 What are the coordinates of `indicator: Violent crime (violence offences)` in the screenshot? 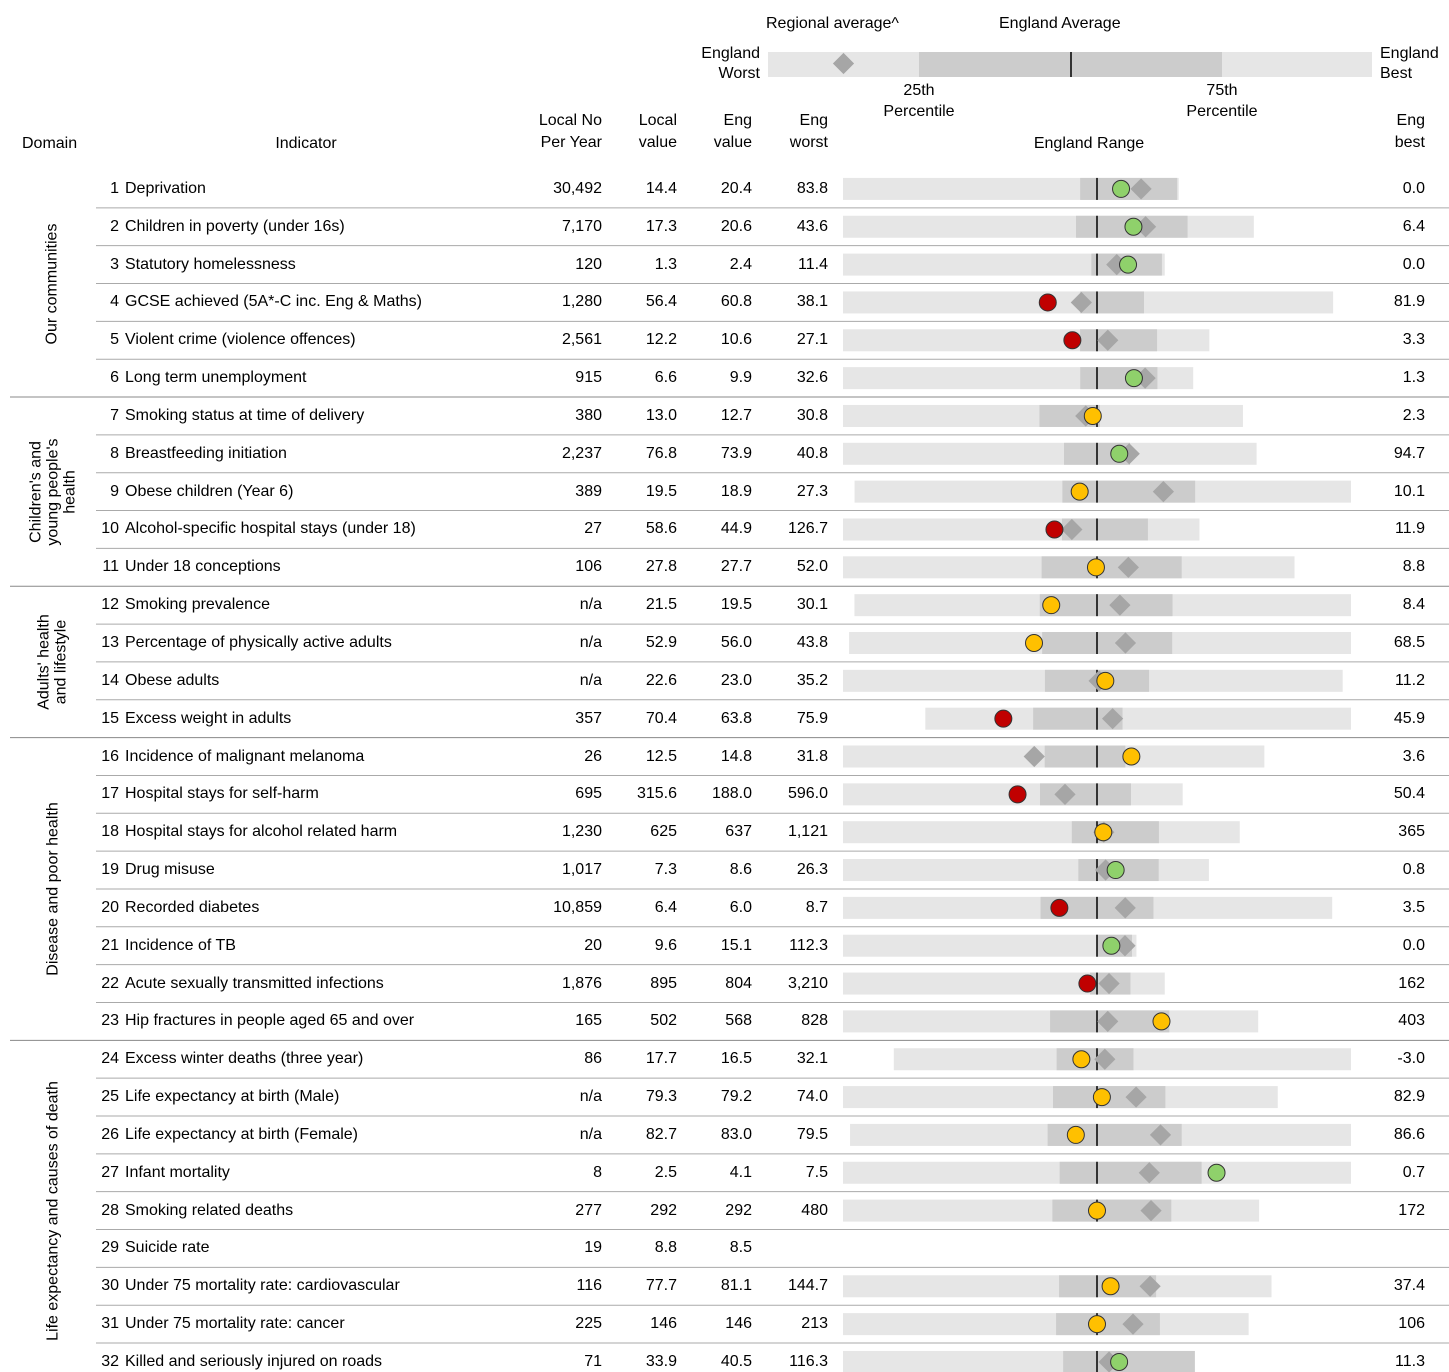 It's located at (240, 340).